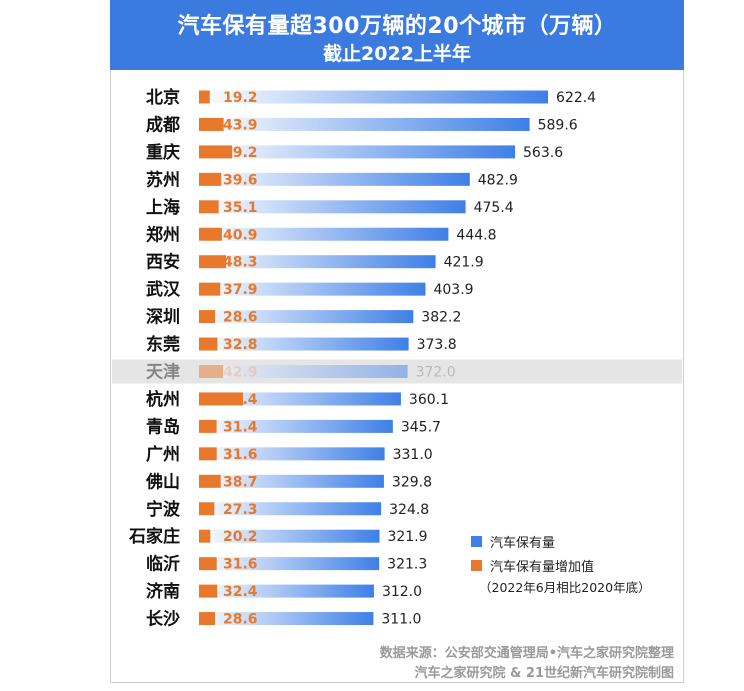 The height and width of the screenshot is (691, 744). I want to click on total-value-label: 475.4, so click(494, 208).